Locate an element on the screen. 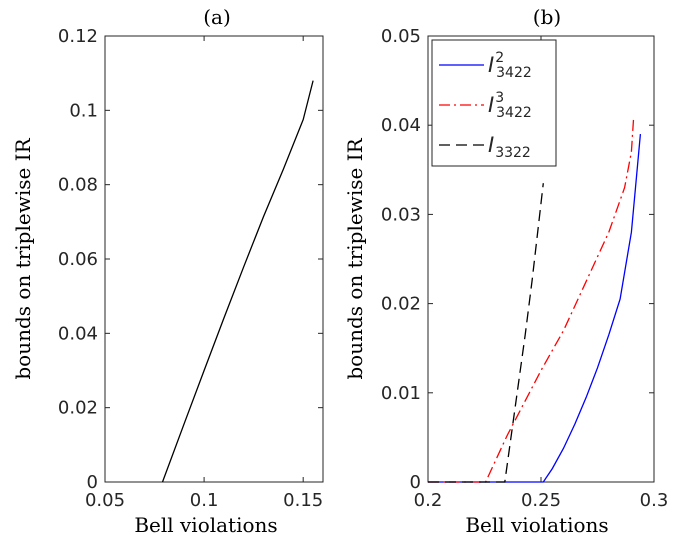 Image resolution: width=682 pixels, height=547 pixels. x-tick-label: 0.1 is located at coordinates (204, 500).